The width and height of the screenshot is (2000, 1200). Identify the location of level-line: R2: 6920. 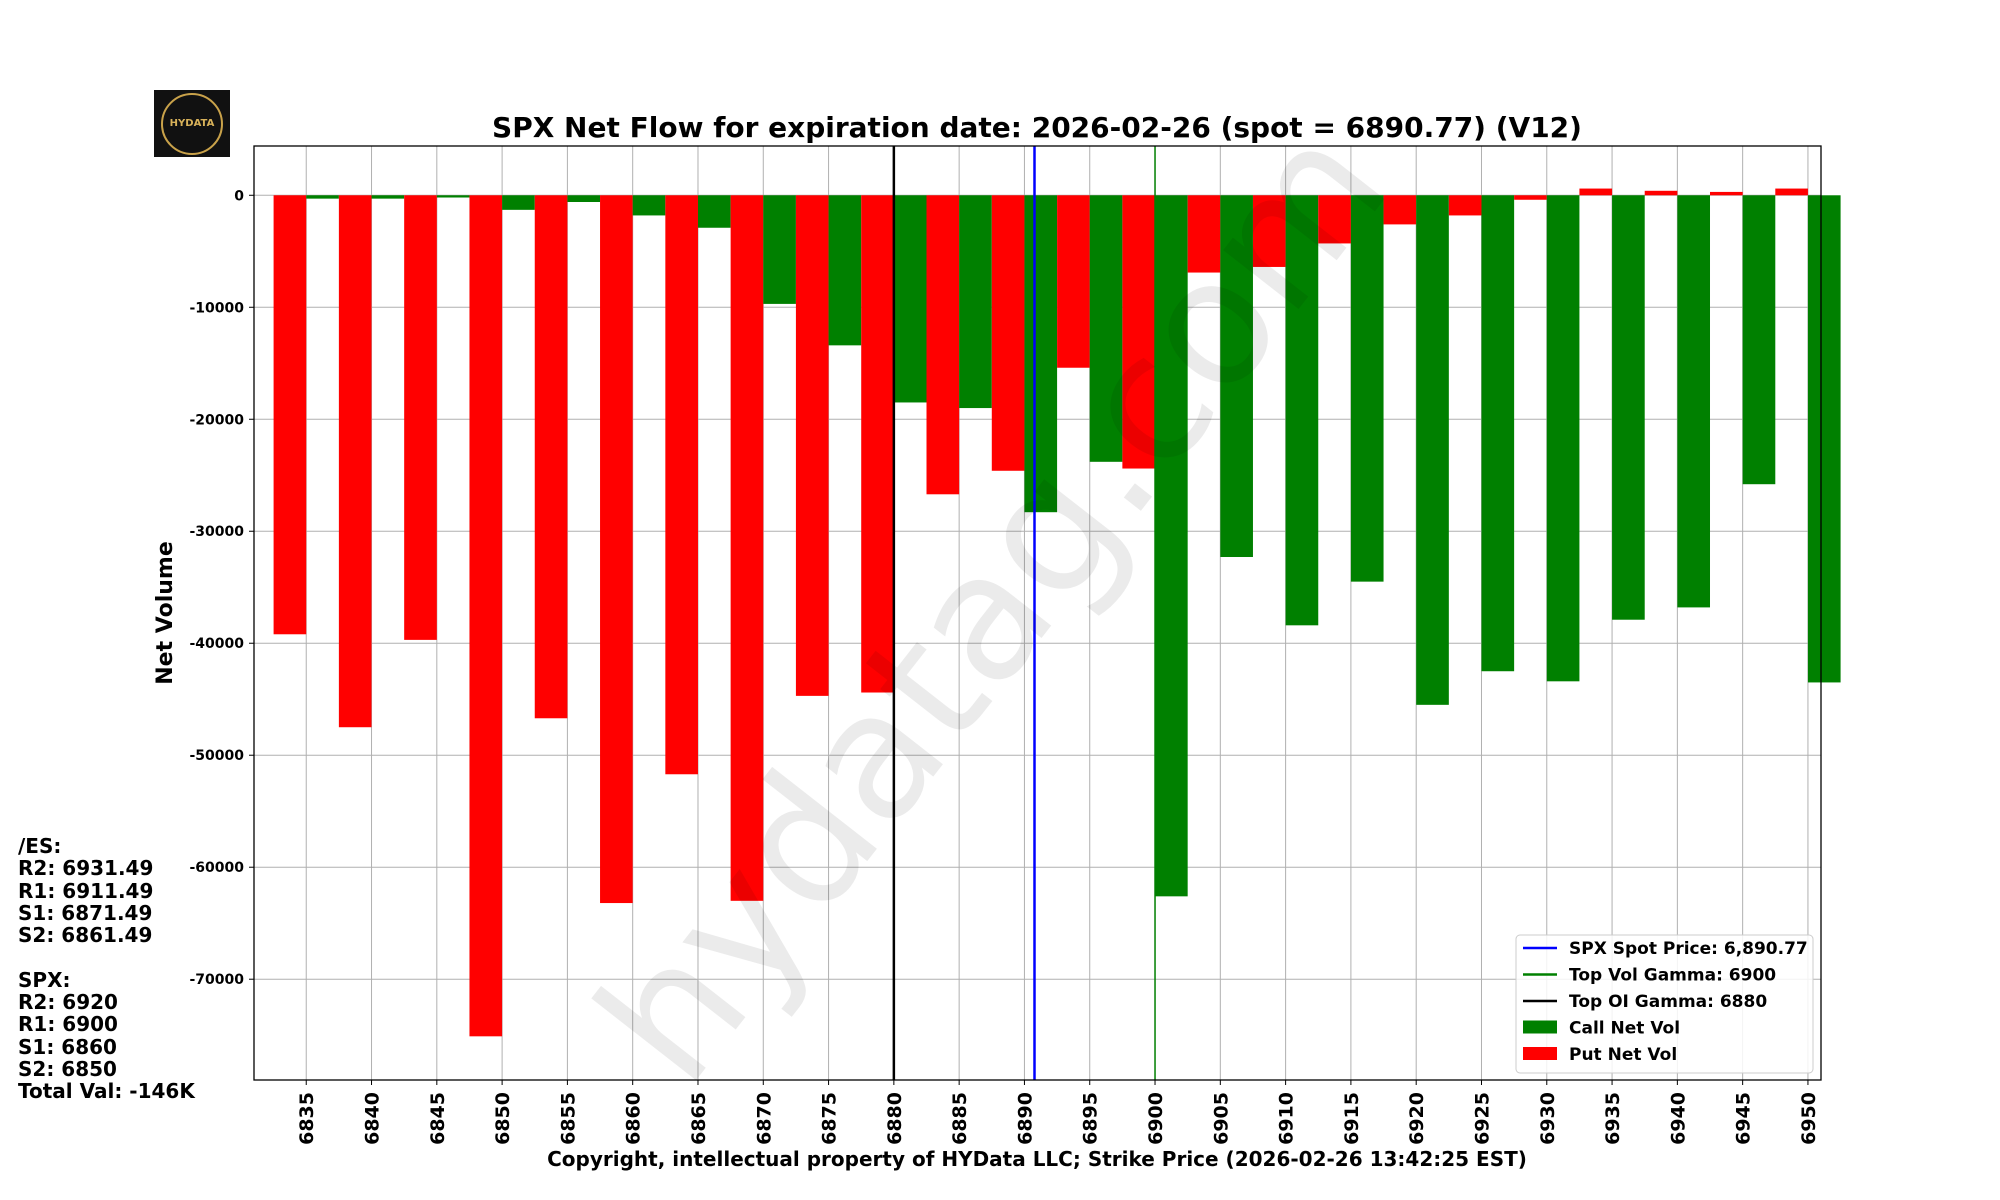
(68, 1002).